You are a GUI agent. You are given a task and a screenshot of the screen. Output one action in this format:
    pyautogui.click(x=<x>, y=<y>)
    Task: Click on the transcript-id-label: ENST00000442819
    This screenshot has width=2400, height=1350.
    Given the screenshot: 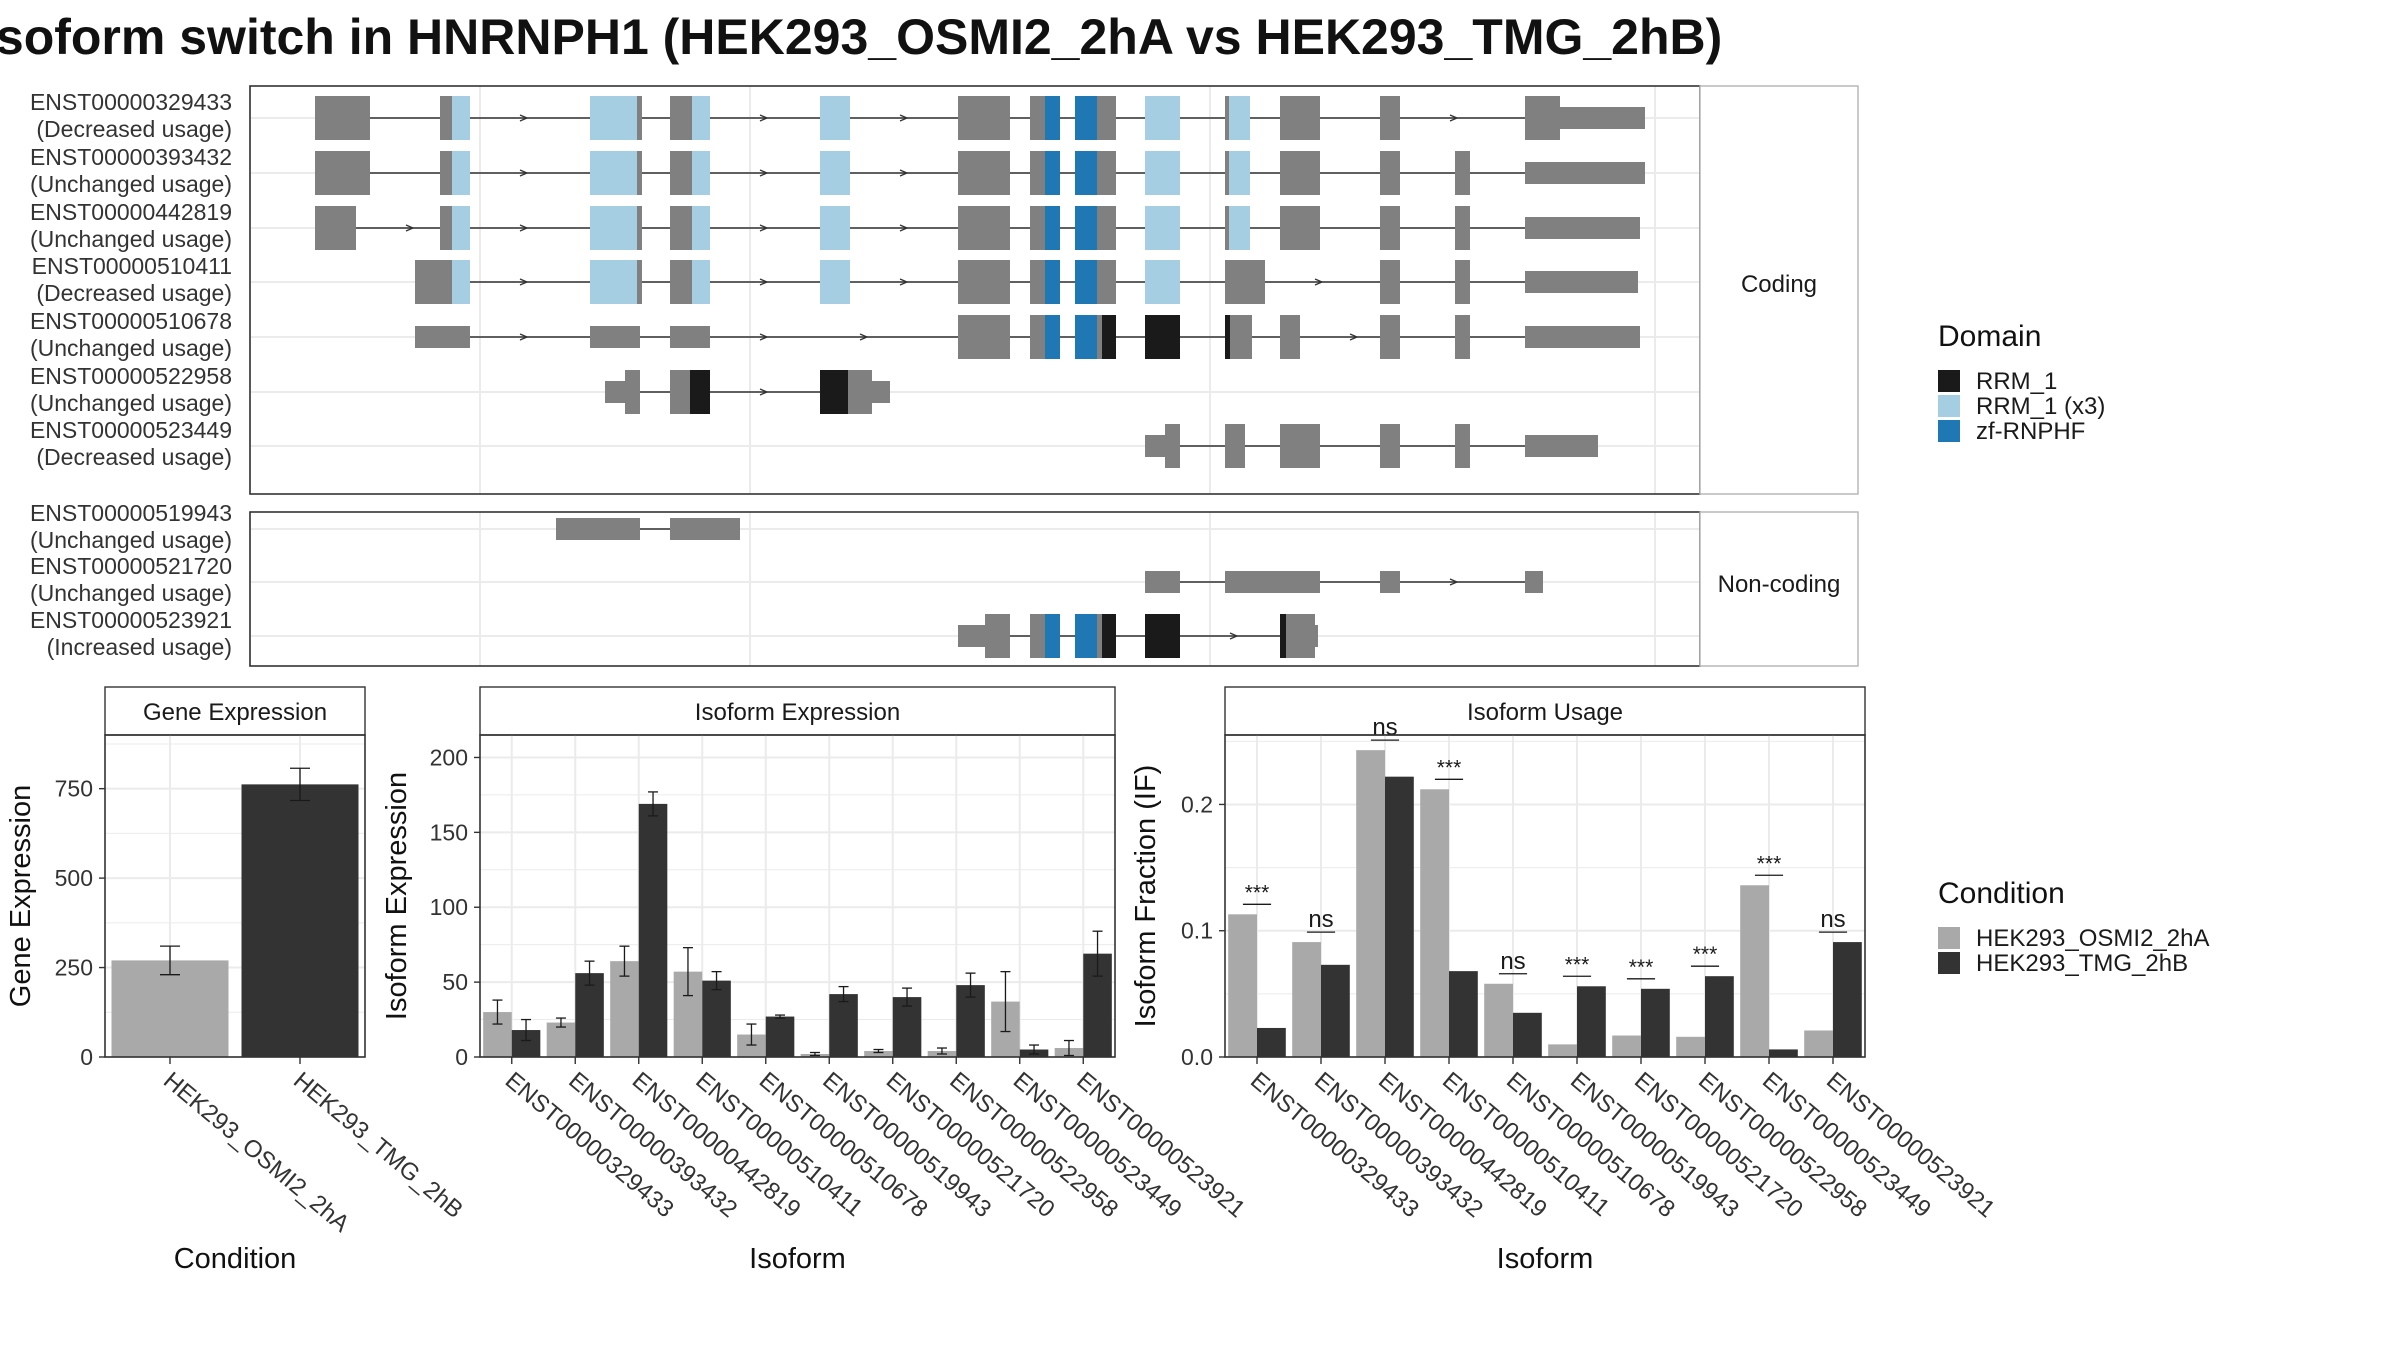 What is the action you would take?
    pyautogui.click(x=131, y=212)
    